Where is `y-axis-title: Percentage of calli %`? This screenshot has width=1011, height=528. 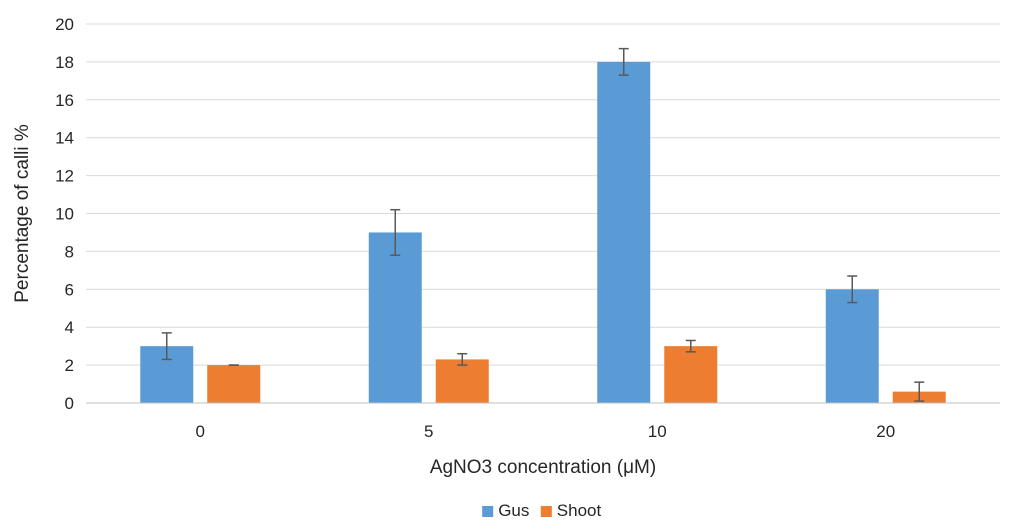
y-axis-title: Percentage of calli % is located at coordinates (22, 213).